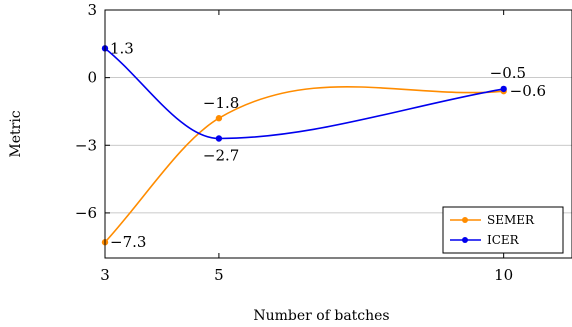 The width and height of the screenshot is (572, 327). What do you see at coordinates (511, 220) in the screenshot?
I see `legend-label: SEMER` at bounding box center [511, 220].